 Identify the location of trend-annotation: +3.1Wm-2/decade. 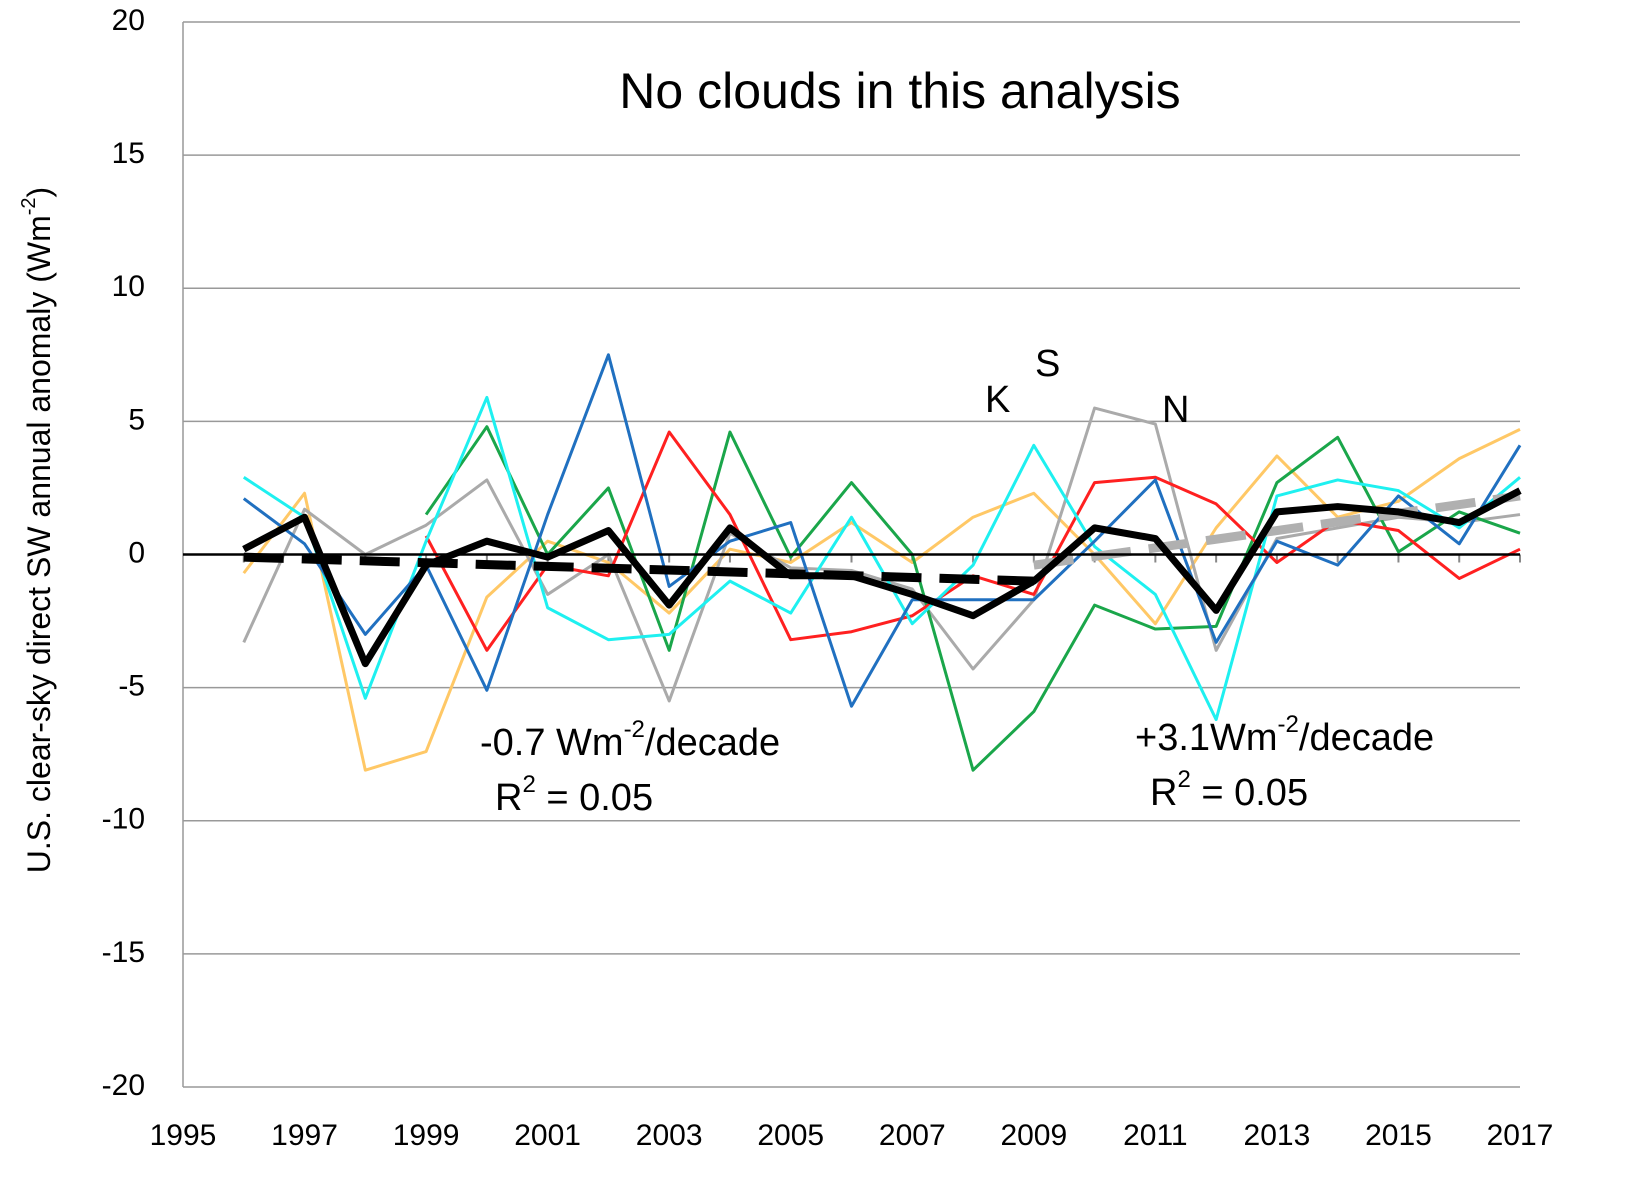
(1284, 735).